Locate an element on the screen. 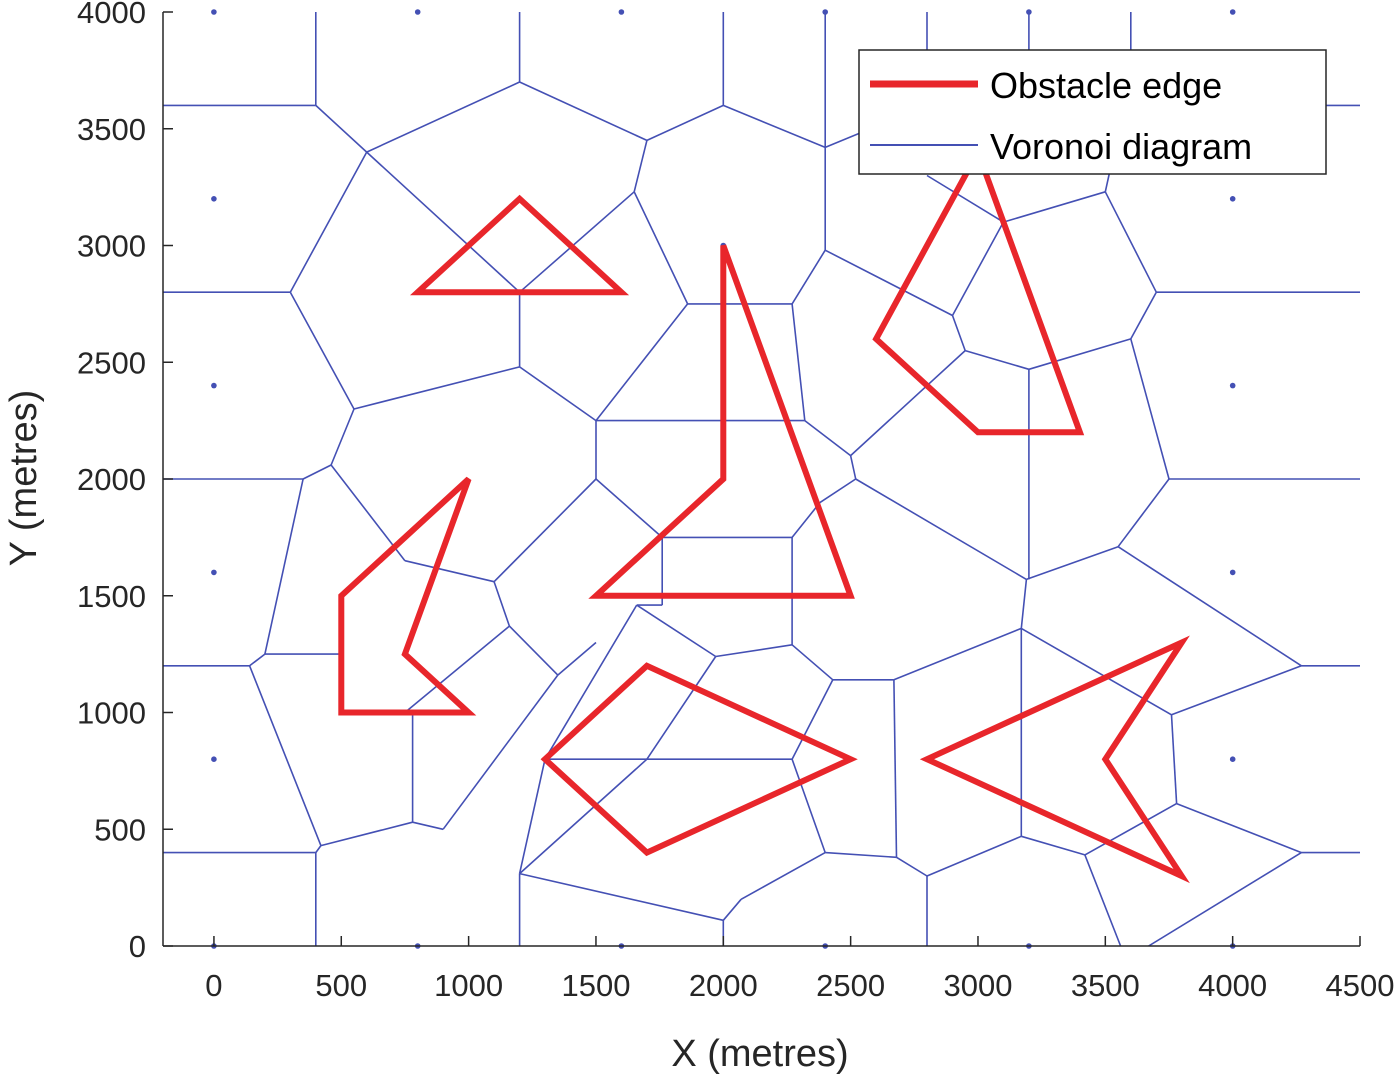 This screenshot has height=1079, width=1400. y-tick-label: 500 is located at coordinates (120, 829).